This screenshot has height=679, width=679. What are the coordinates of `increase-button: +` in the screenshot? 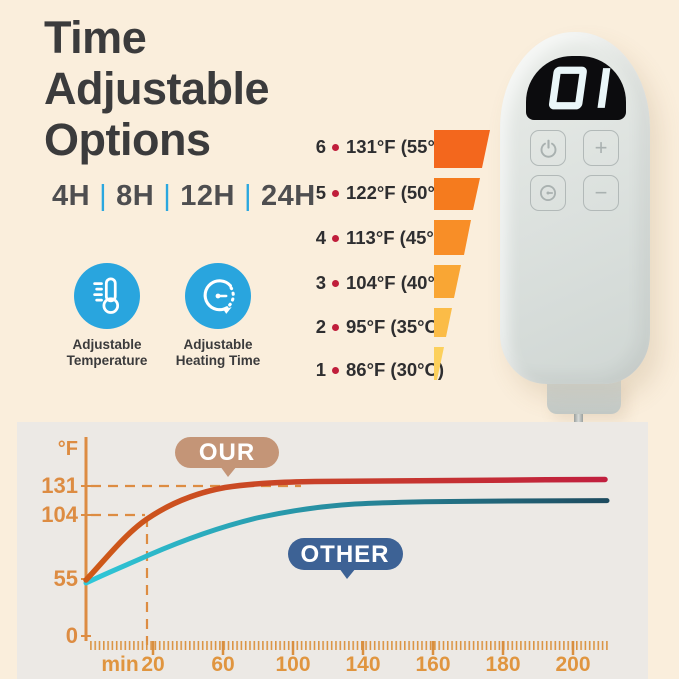 It's located at (601, 148).